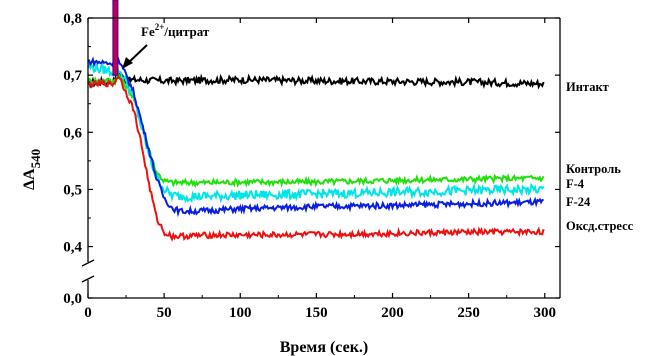 The height and width of the screenshot is (356, 669). Describe the element at coordinates (127, 63) in the screenshot. I see `annotation-arrow-head` at that location.